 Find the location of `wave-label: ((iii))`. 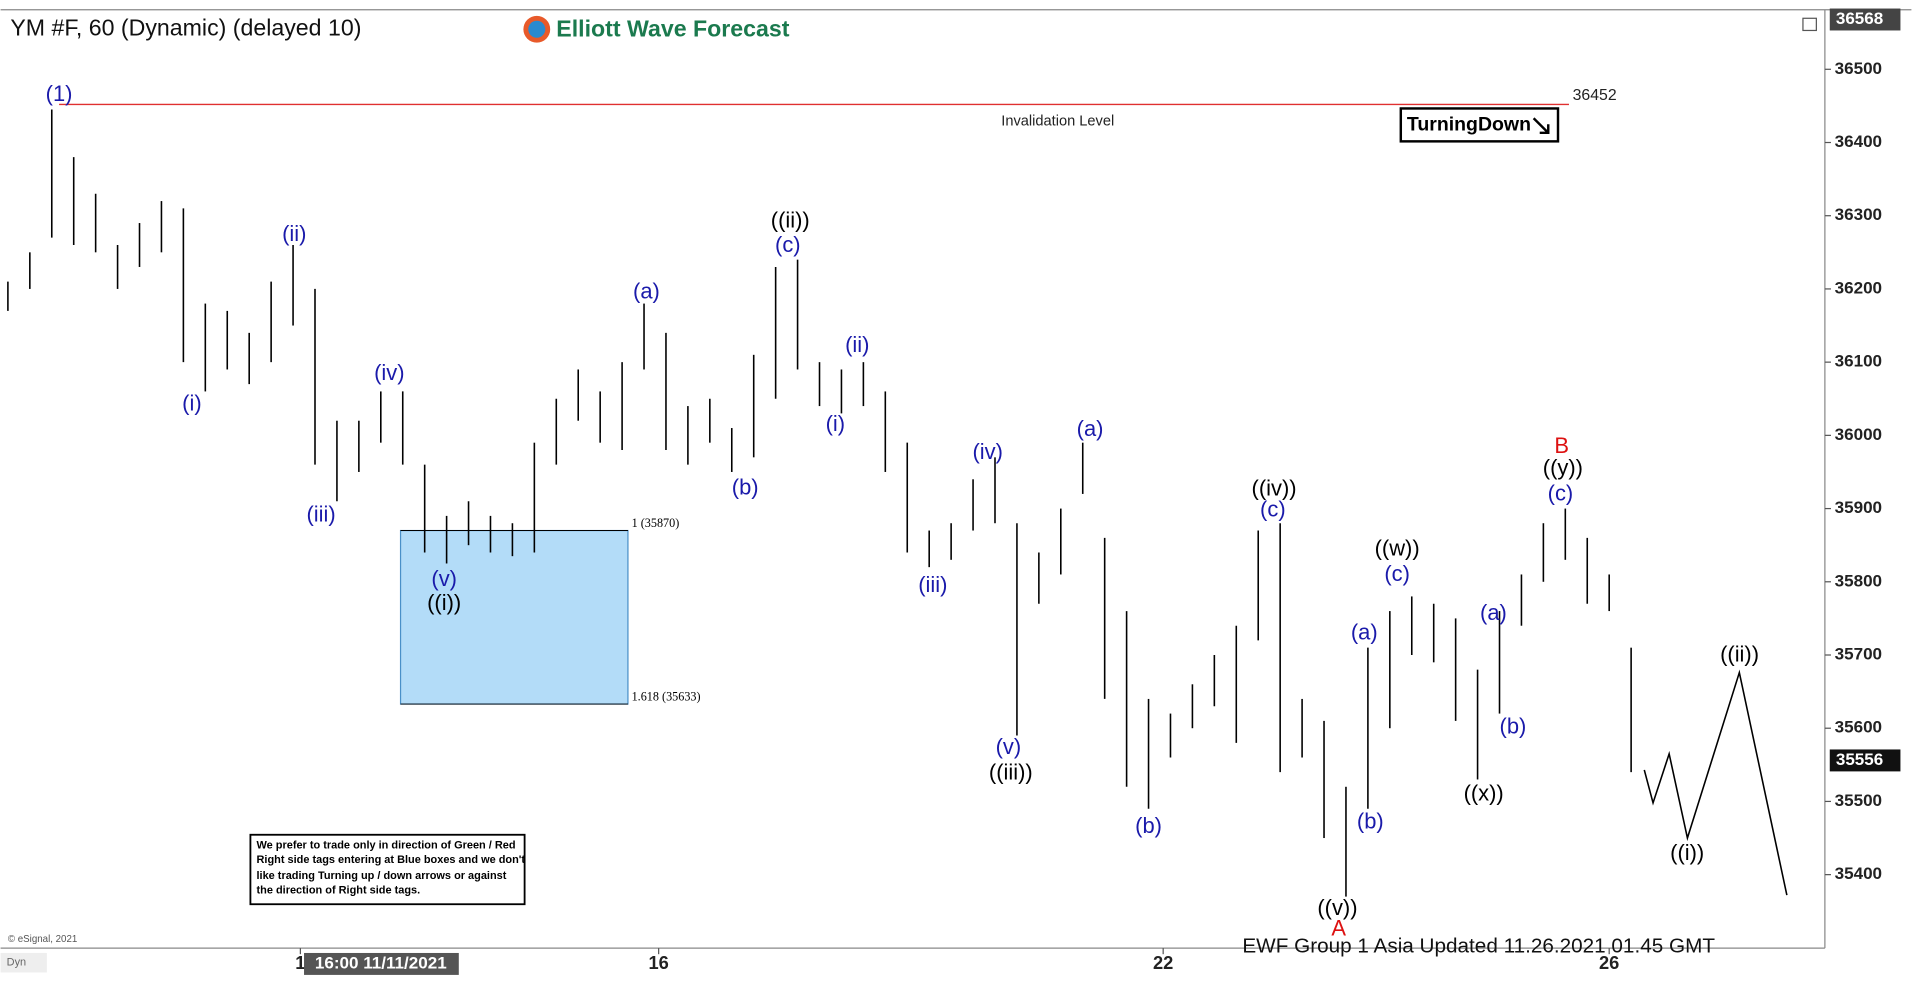

wave-label: ((iii)) is located at coordinates (1011, 772).